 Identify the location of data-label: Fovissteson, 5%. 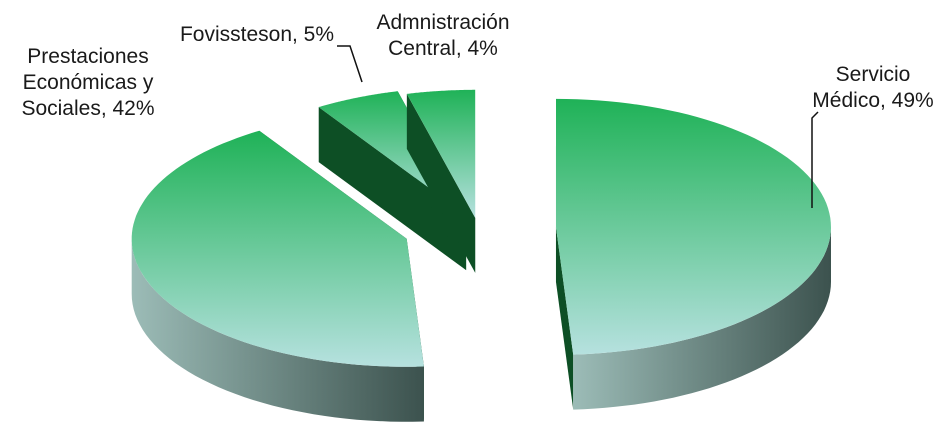
(257, 34).